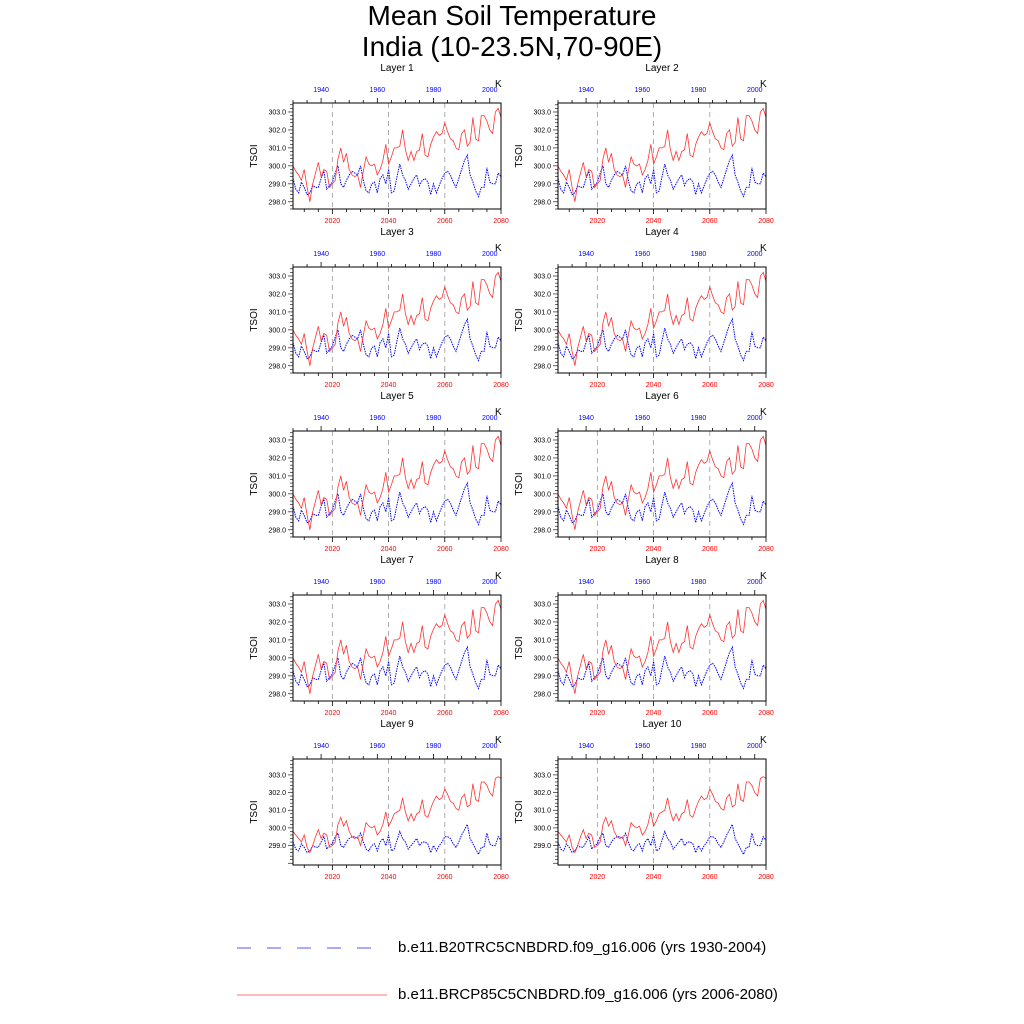 Image resolution: width=1024 pixels, height=1024 pixels. I want to click on panel-title: Layer 6, so click(662, 396).